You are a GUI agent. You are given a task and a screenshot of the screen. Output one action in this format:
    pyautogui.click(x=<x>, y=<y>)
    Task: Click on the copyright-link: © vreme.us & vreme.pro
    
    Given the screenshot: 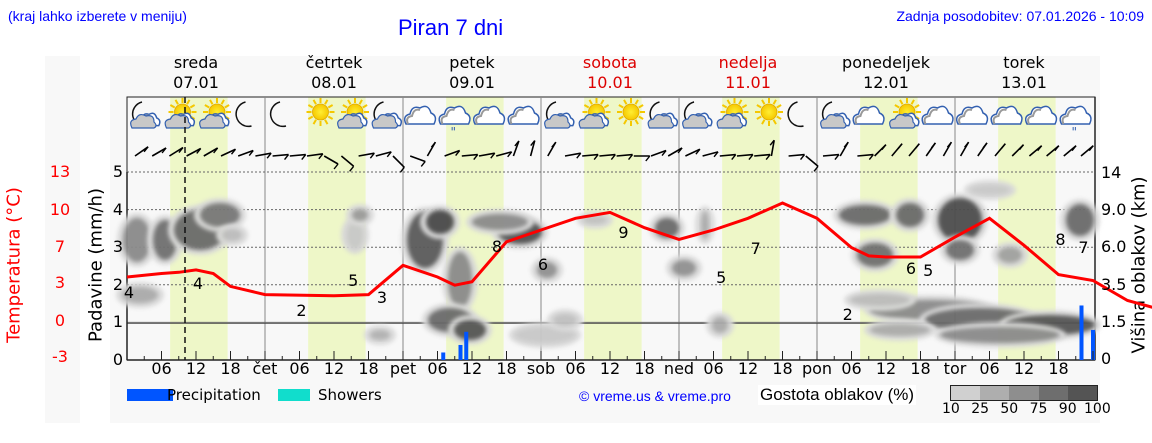 What is the action you would take?
    pyautogui.click(x=655, y=396)
    